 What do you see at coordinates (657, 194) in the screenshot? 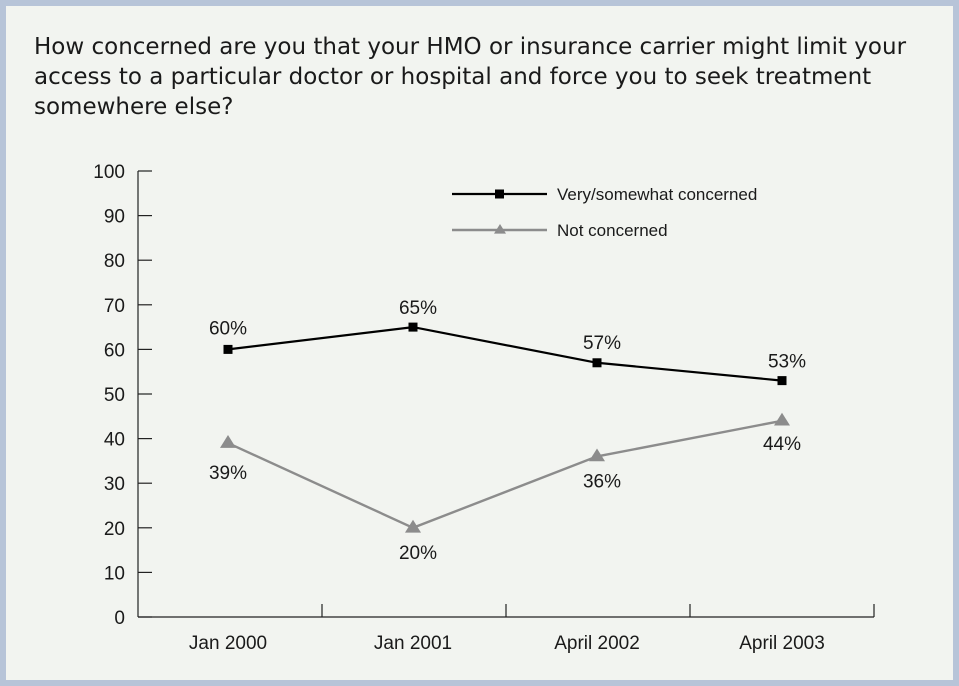
I see `legend-label: Very/somewhat concerned` at bounding box center [657, 194].